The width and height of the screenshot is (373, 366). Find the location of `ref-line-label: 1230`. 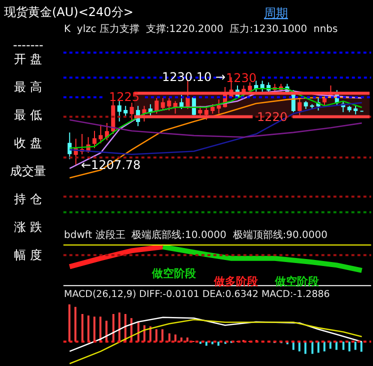

ref-line-label: 1230 is located at coordinates (241, 78).